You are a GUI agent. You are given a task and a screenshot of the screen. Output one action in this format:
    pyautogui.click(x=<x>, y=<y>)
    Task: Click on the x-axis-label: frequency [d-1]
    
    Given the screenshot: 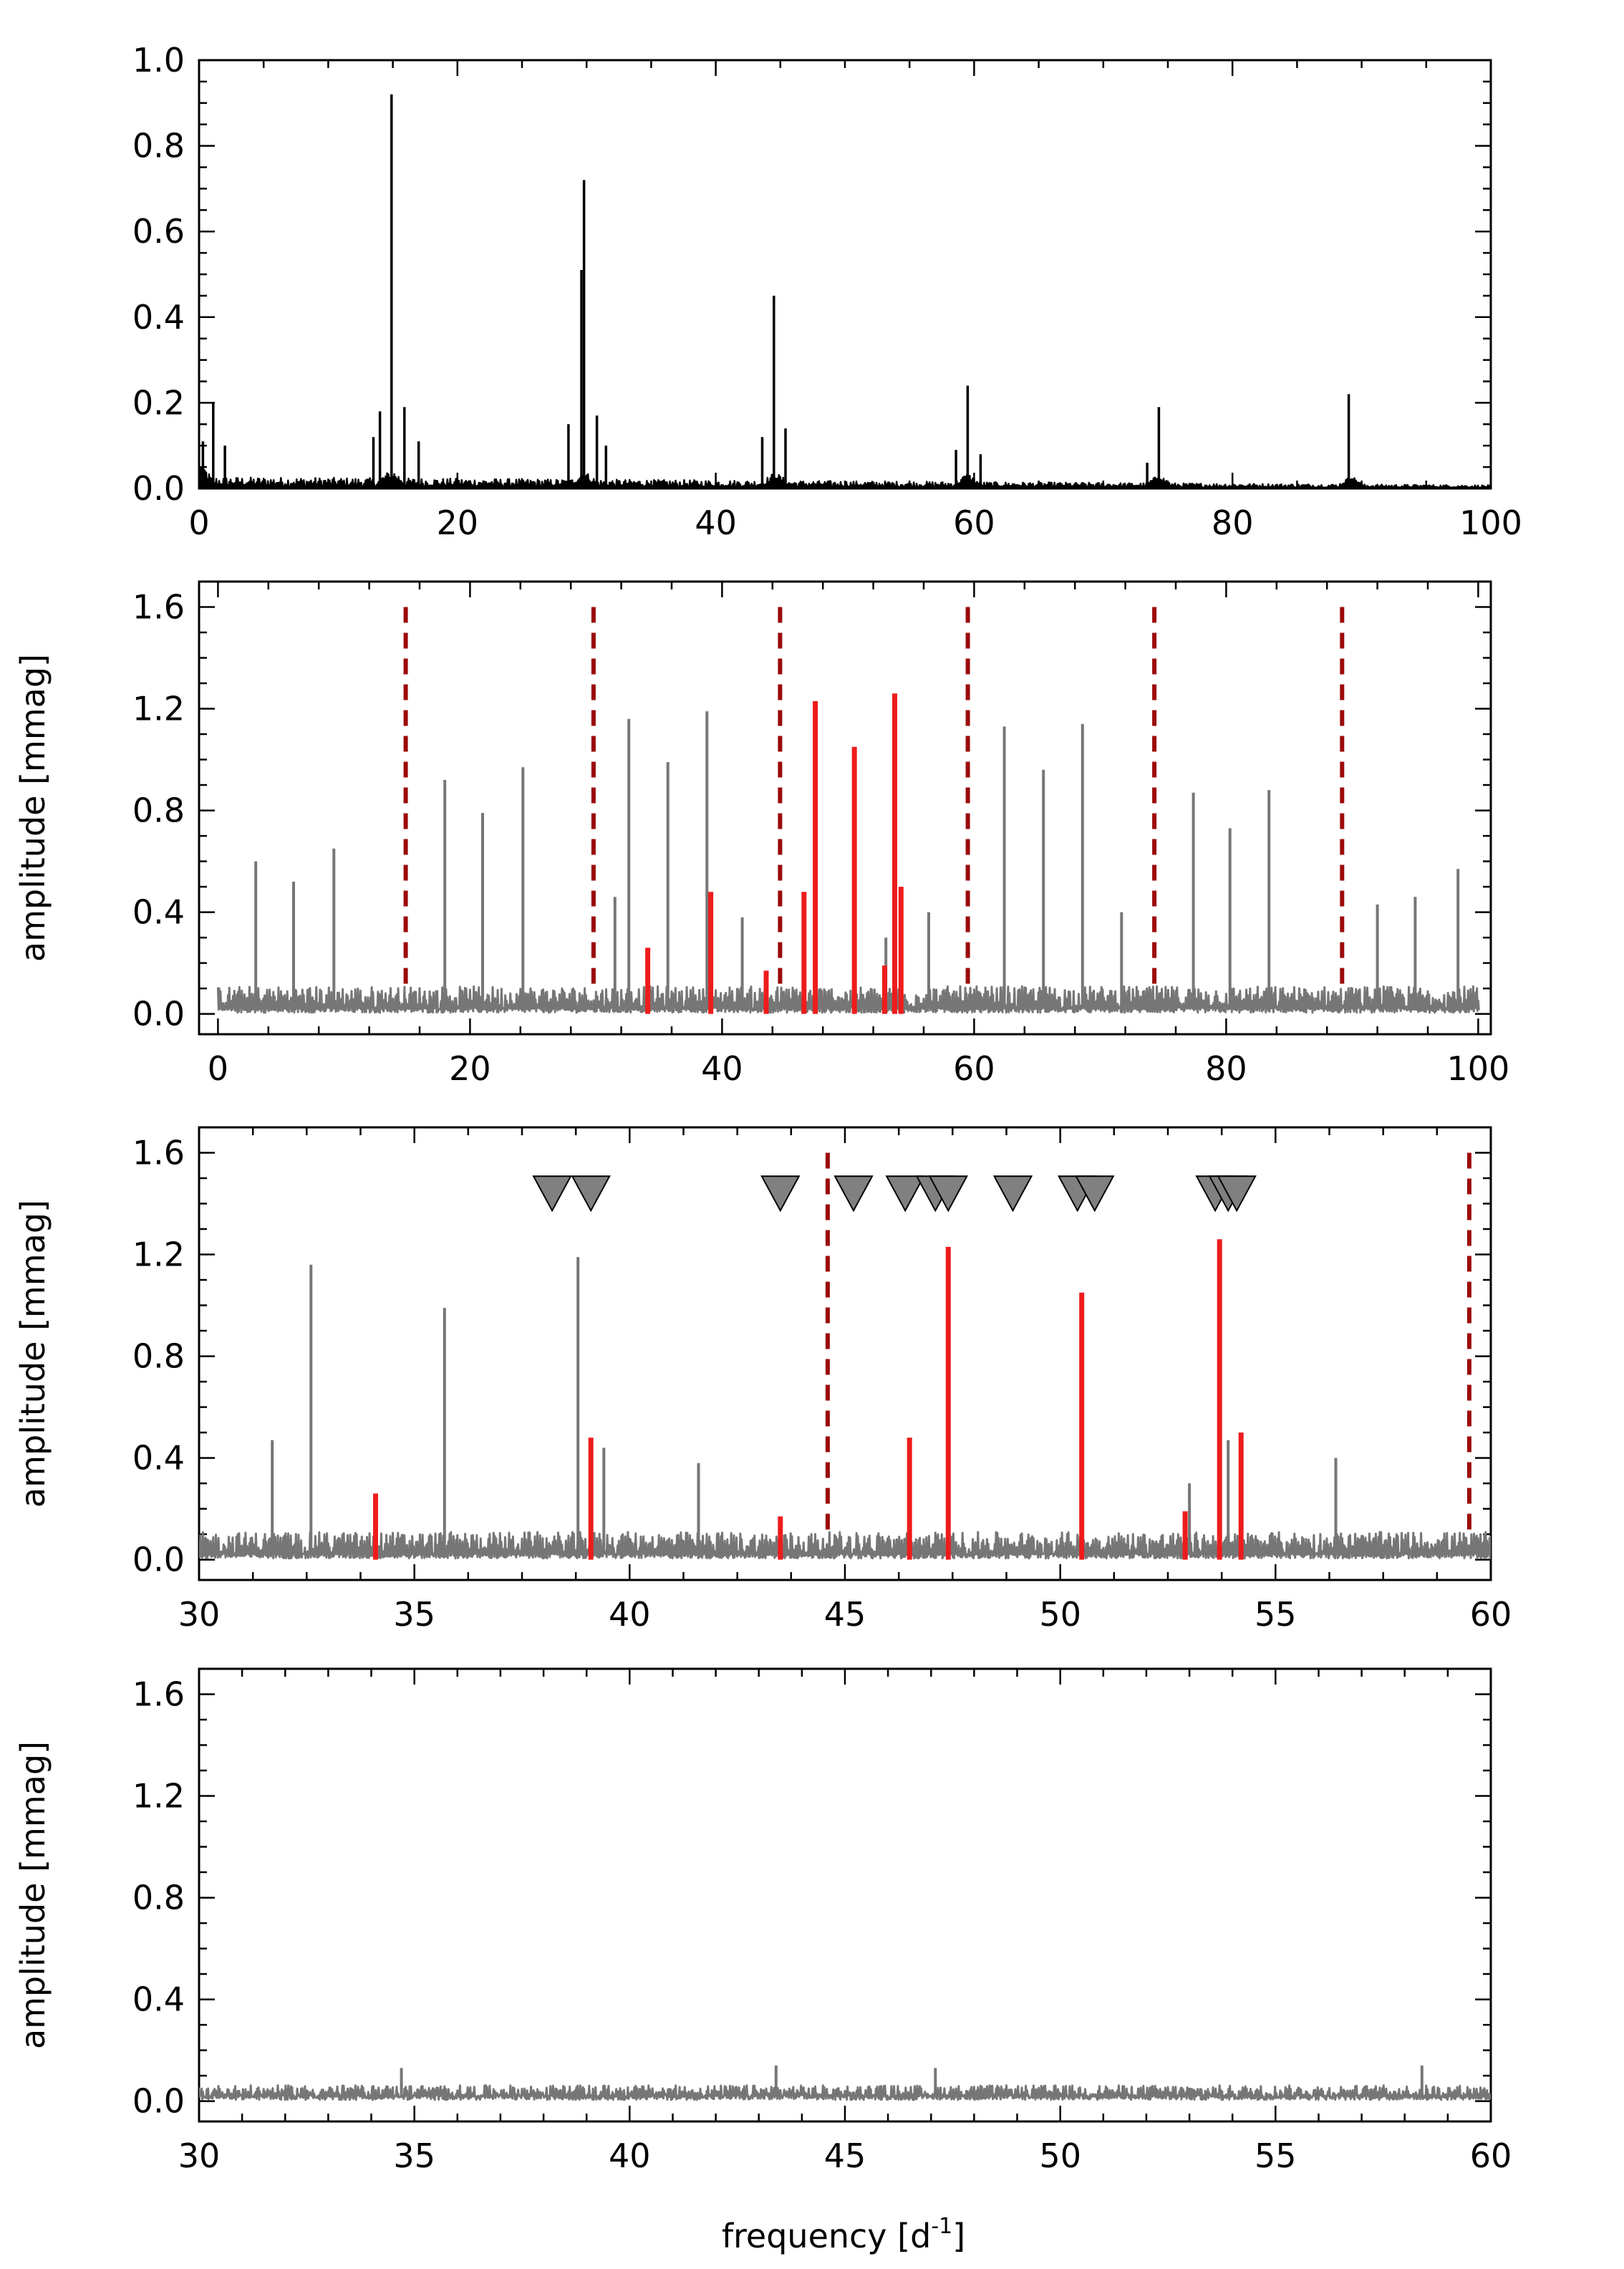 What is the action you would take?
    pyautogui.click(x=843, y=2234)
    